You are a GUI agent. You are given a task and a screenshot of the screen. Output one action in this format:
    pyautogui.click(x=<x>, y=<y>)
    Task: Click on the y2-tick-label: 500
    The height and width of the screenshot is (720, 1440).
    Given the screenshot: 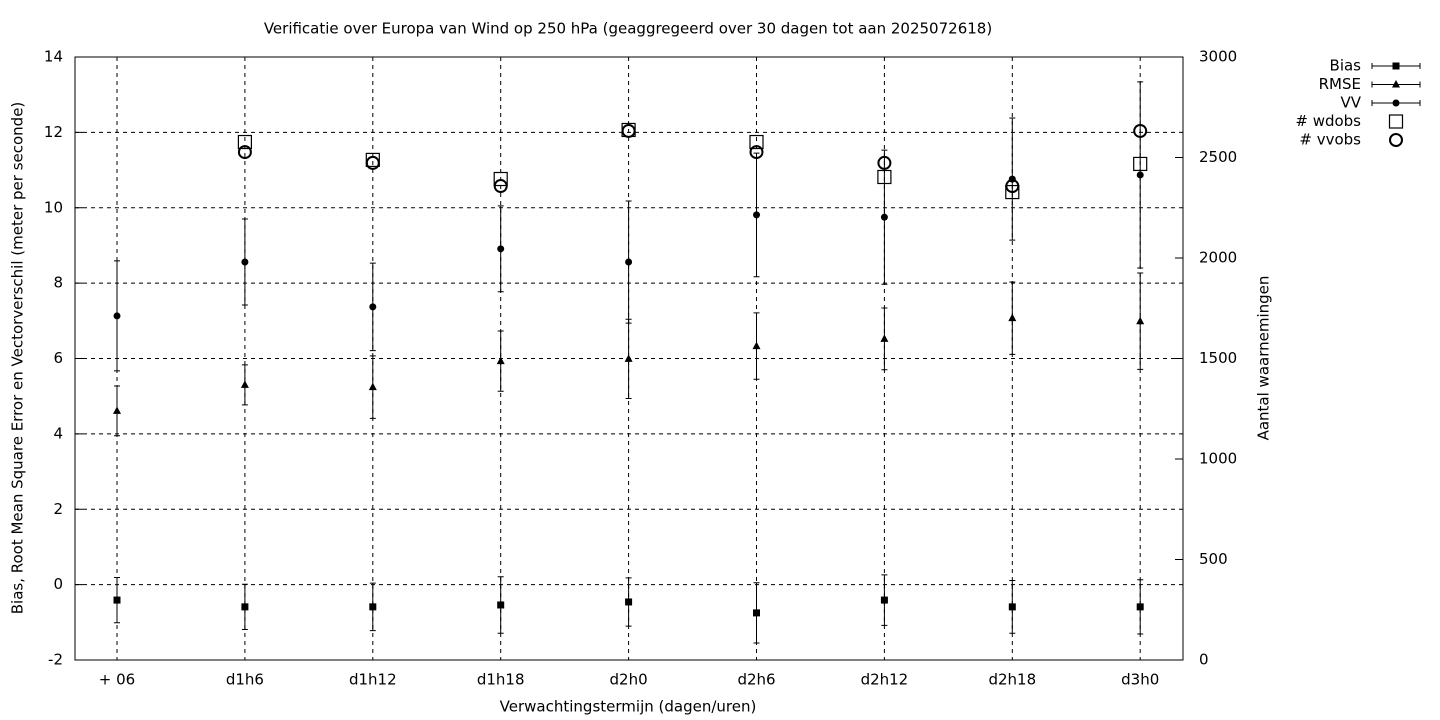 What is the action you would take?
    pyautogui.click(x=1213, y=559)
    